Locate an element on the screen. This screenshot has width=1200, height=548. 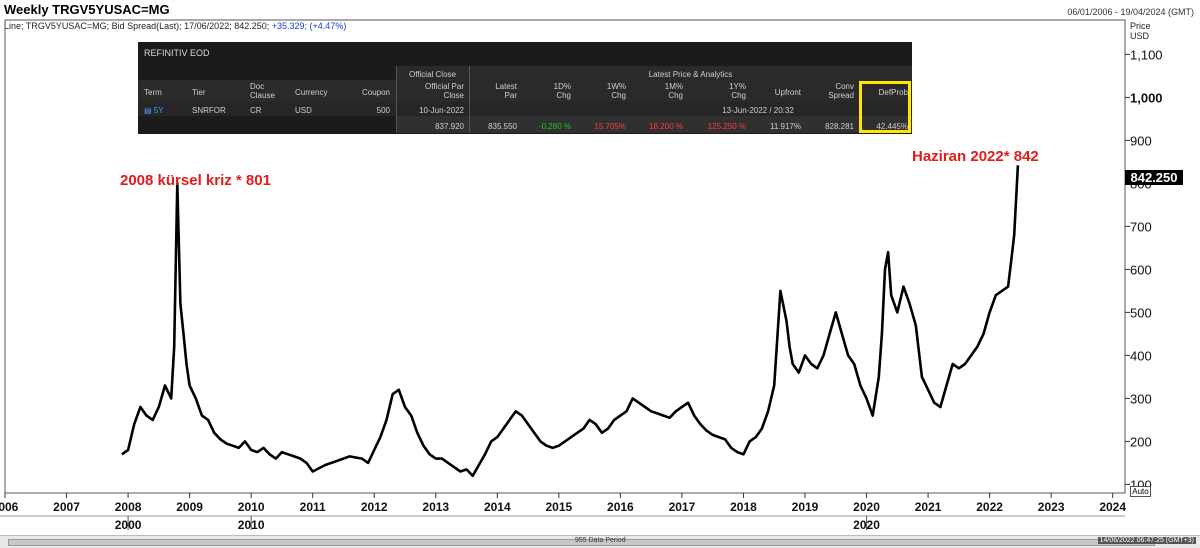
row-defprob: 42.445% is located at coordinates (892, 126).